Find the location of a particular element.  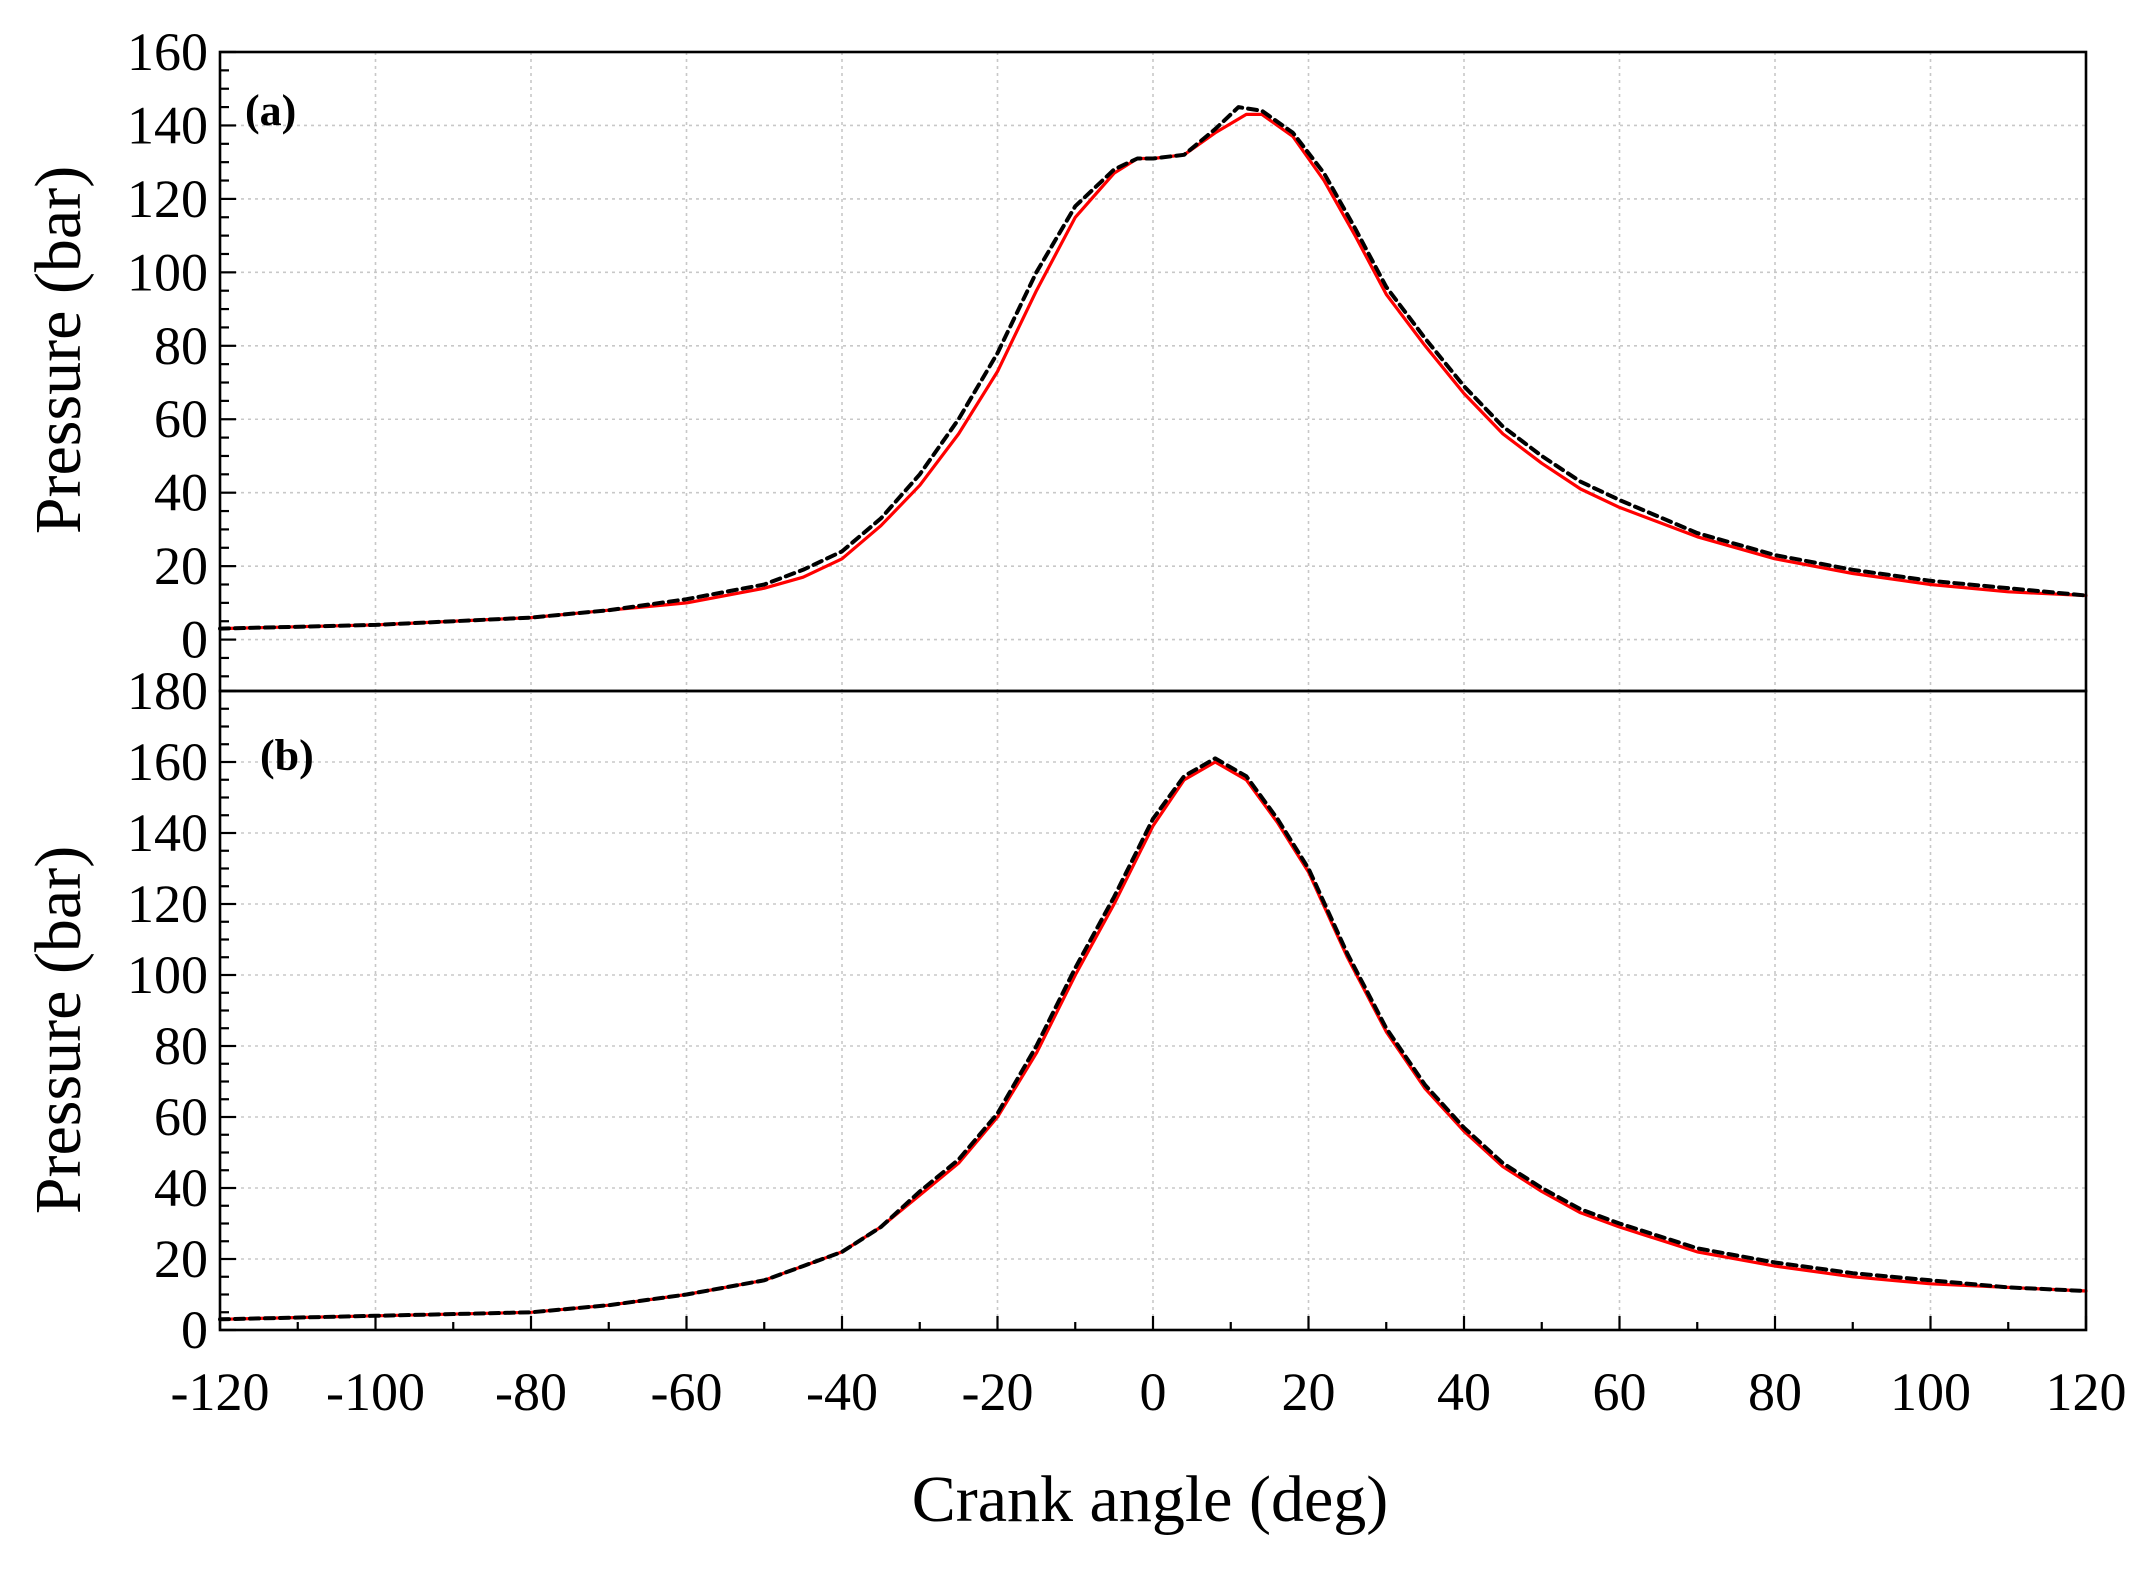

panel-b-y-tick-label: 40 is located at coordinates (181, 1188).